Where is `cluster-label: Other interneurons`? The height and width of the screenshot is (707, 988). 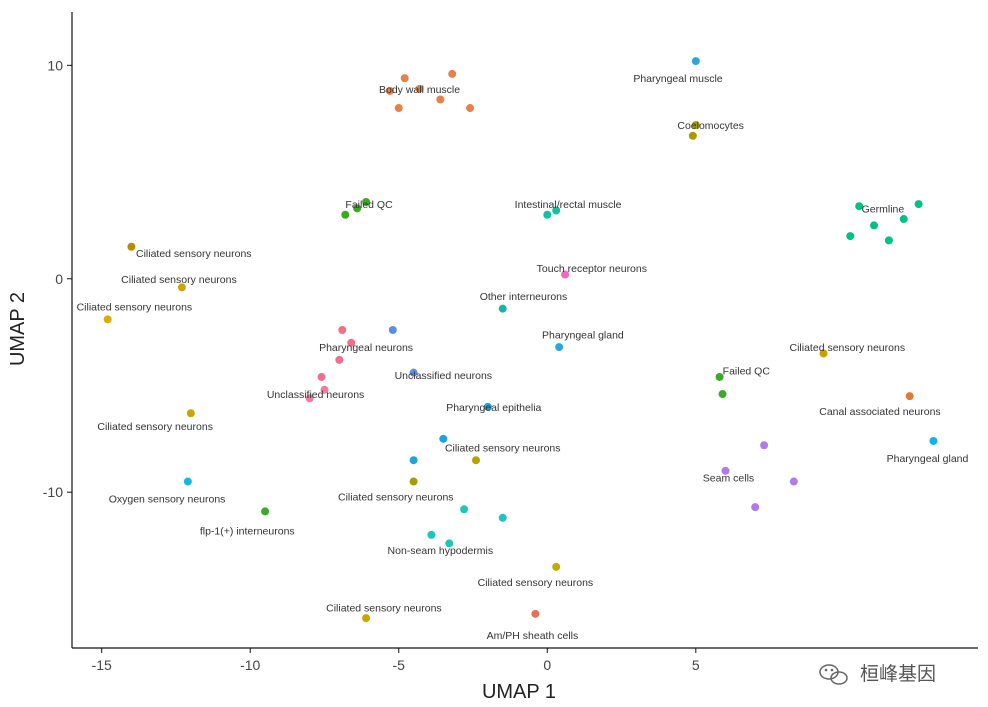 cluster-label: Other interneurons is located at coordinates (524, 297).